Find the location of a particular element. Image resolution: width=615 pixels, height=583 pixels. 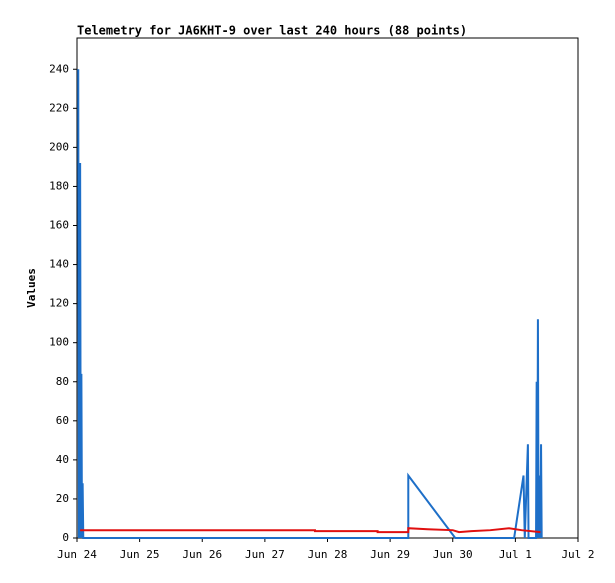

y-tick-label: 200 is located at coordinates (59, 146).